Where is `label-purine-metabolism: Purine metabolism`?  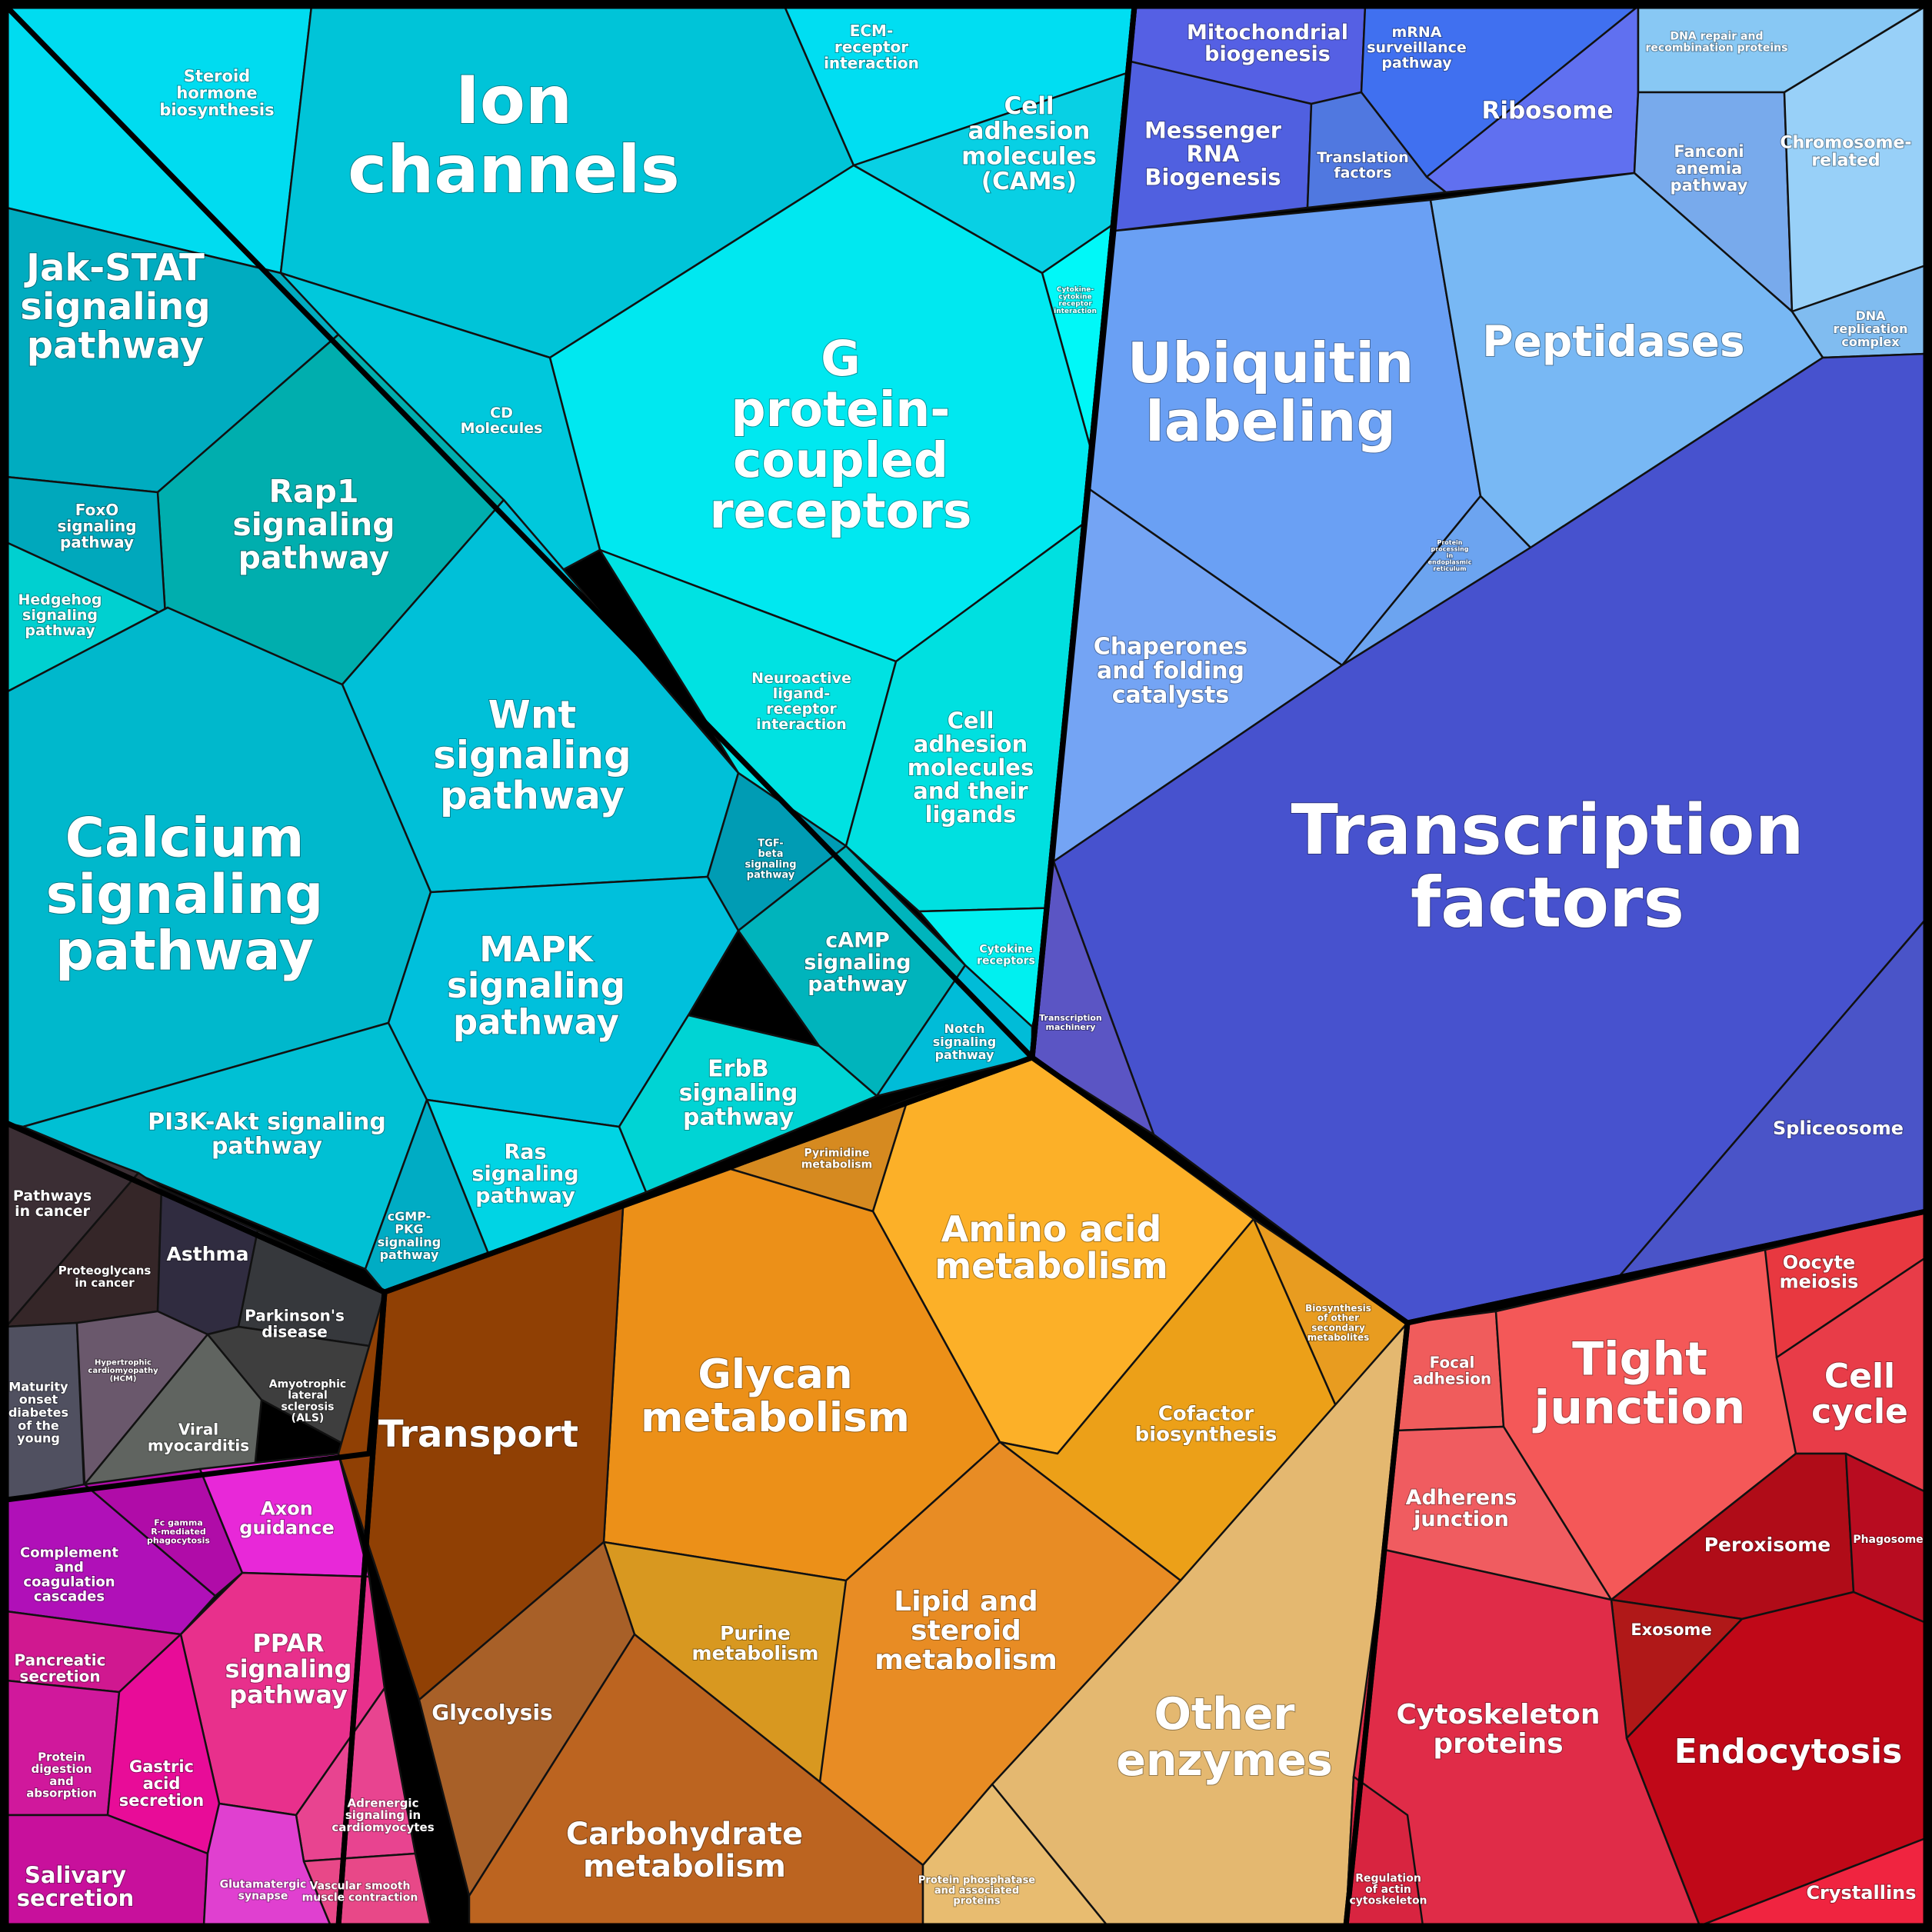
label-purine-metabolism: Purine metabolism is located at coordinates (755, 1643).